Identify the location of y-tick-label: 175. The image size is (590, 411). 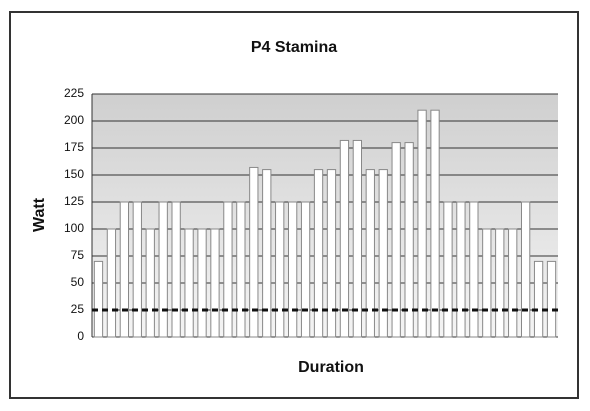
(74, 147).